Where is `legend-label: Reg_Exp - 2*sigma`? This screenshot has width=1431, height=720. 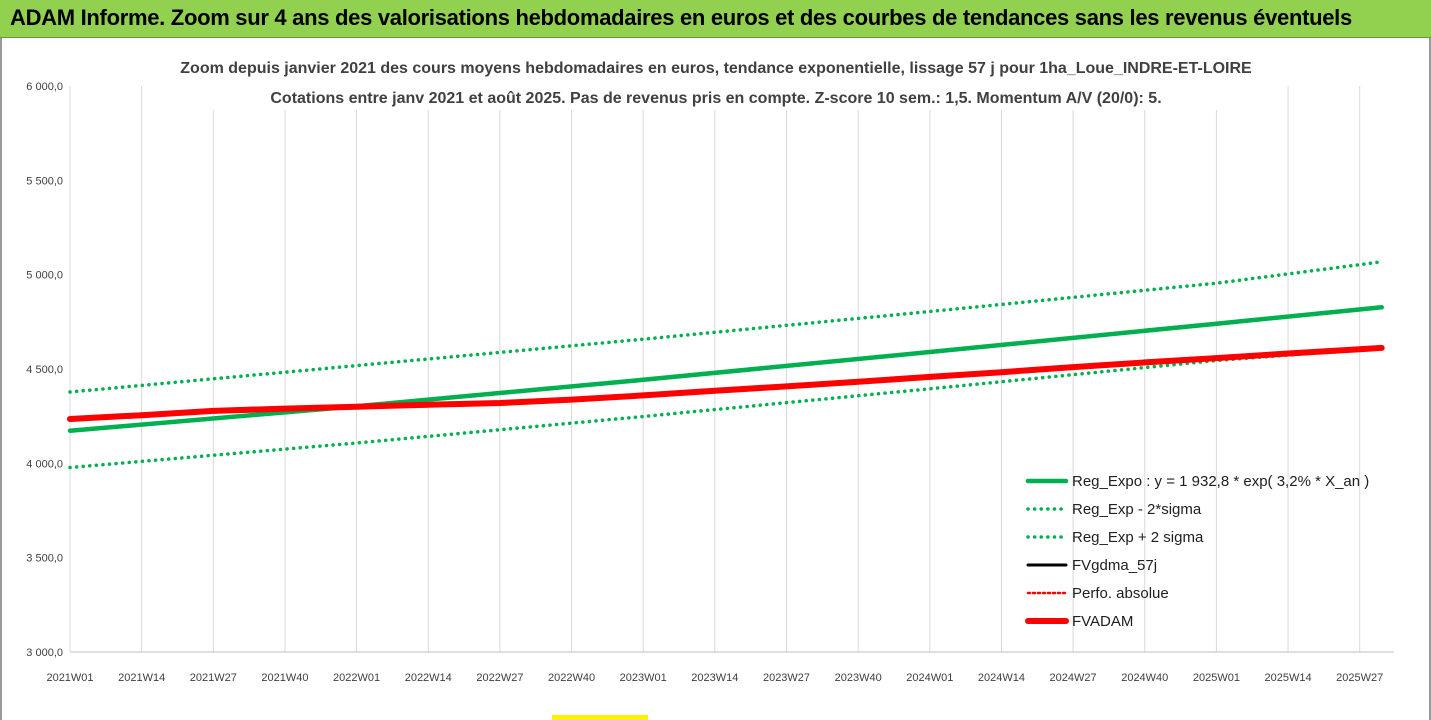 legend-label: Reg_Exp - 2*sigma is located at coordinates (1137, 509).